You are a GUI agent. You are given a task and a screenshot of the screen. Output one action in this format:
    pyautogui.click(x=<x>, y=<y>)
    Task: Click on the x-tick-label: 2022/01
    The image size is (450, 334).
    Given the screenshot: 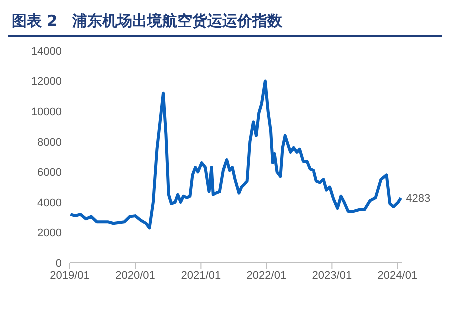 What is the action you would take?
    pyautogui.click(x=266, y=276)
    